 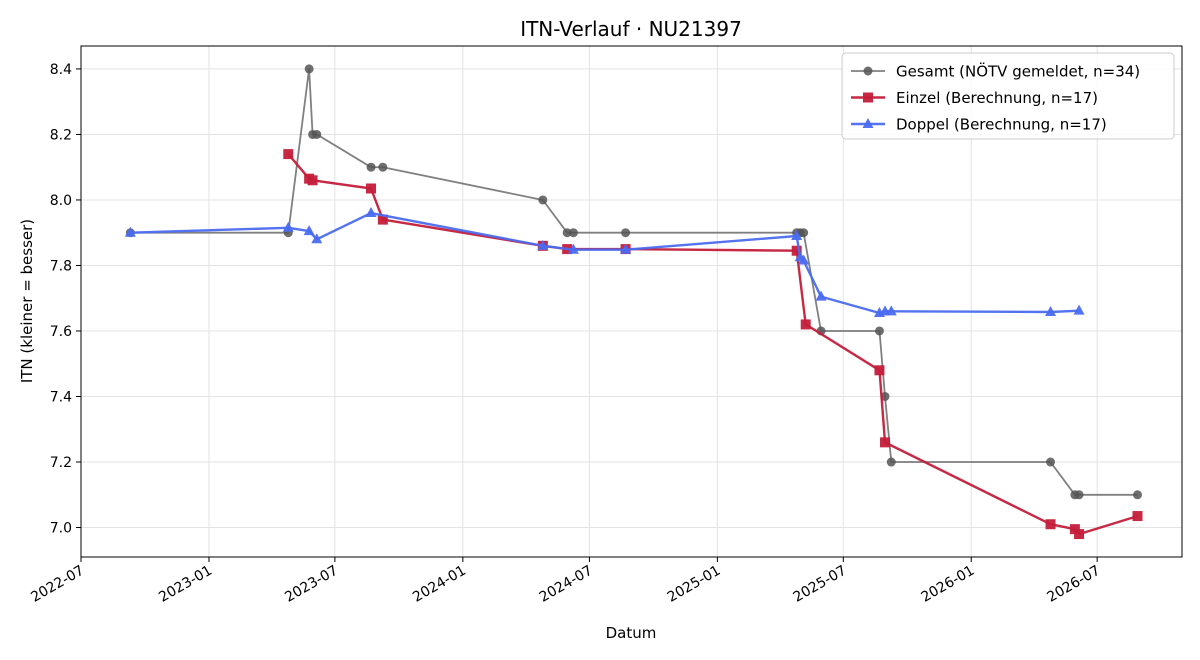 I want to click on x-tick-label: 2026-01, so click(x=948, y=584).